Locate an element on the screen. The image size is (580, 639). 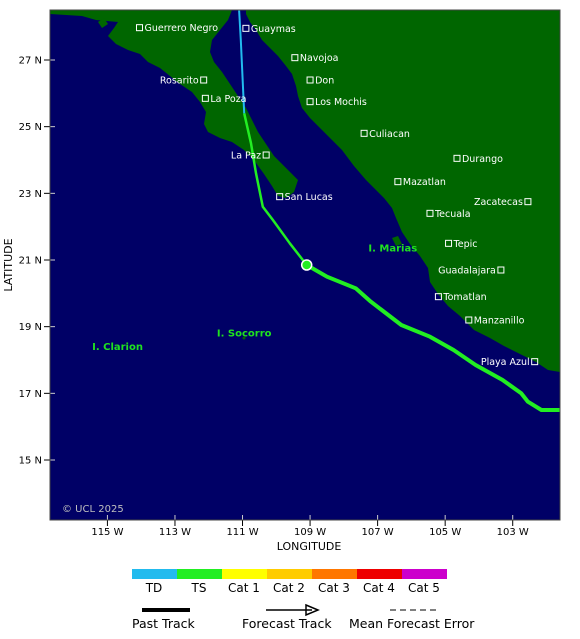
y-tick-label: 19 N is located at coordinates (30, 327).